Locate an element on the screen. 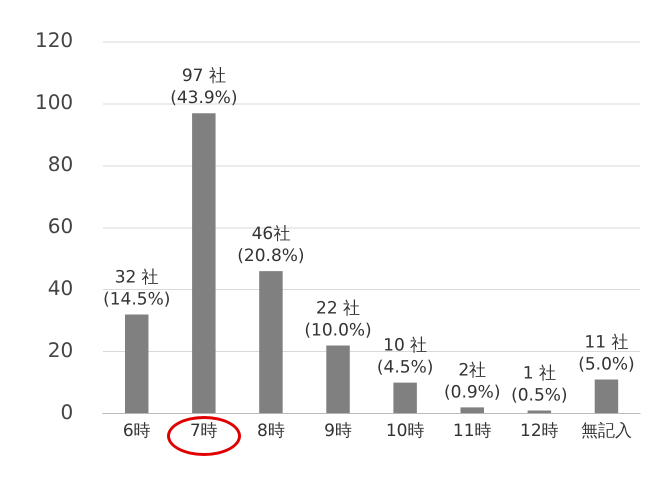 This screenshot has height=480, width=655. x-tick-label: 10時 is located at coordinates (405, 431).